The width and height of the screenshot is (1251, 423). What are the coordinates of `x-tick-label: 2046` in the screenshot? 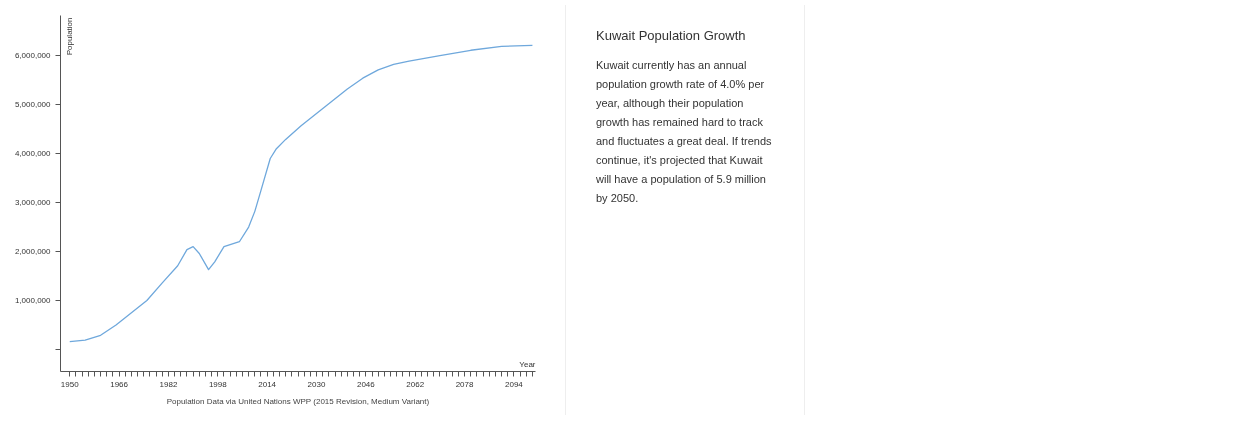 It's located at (366, 384).